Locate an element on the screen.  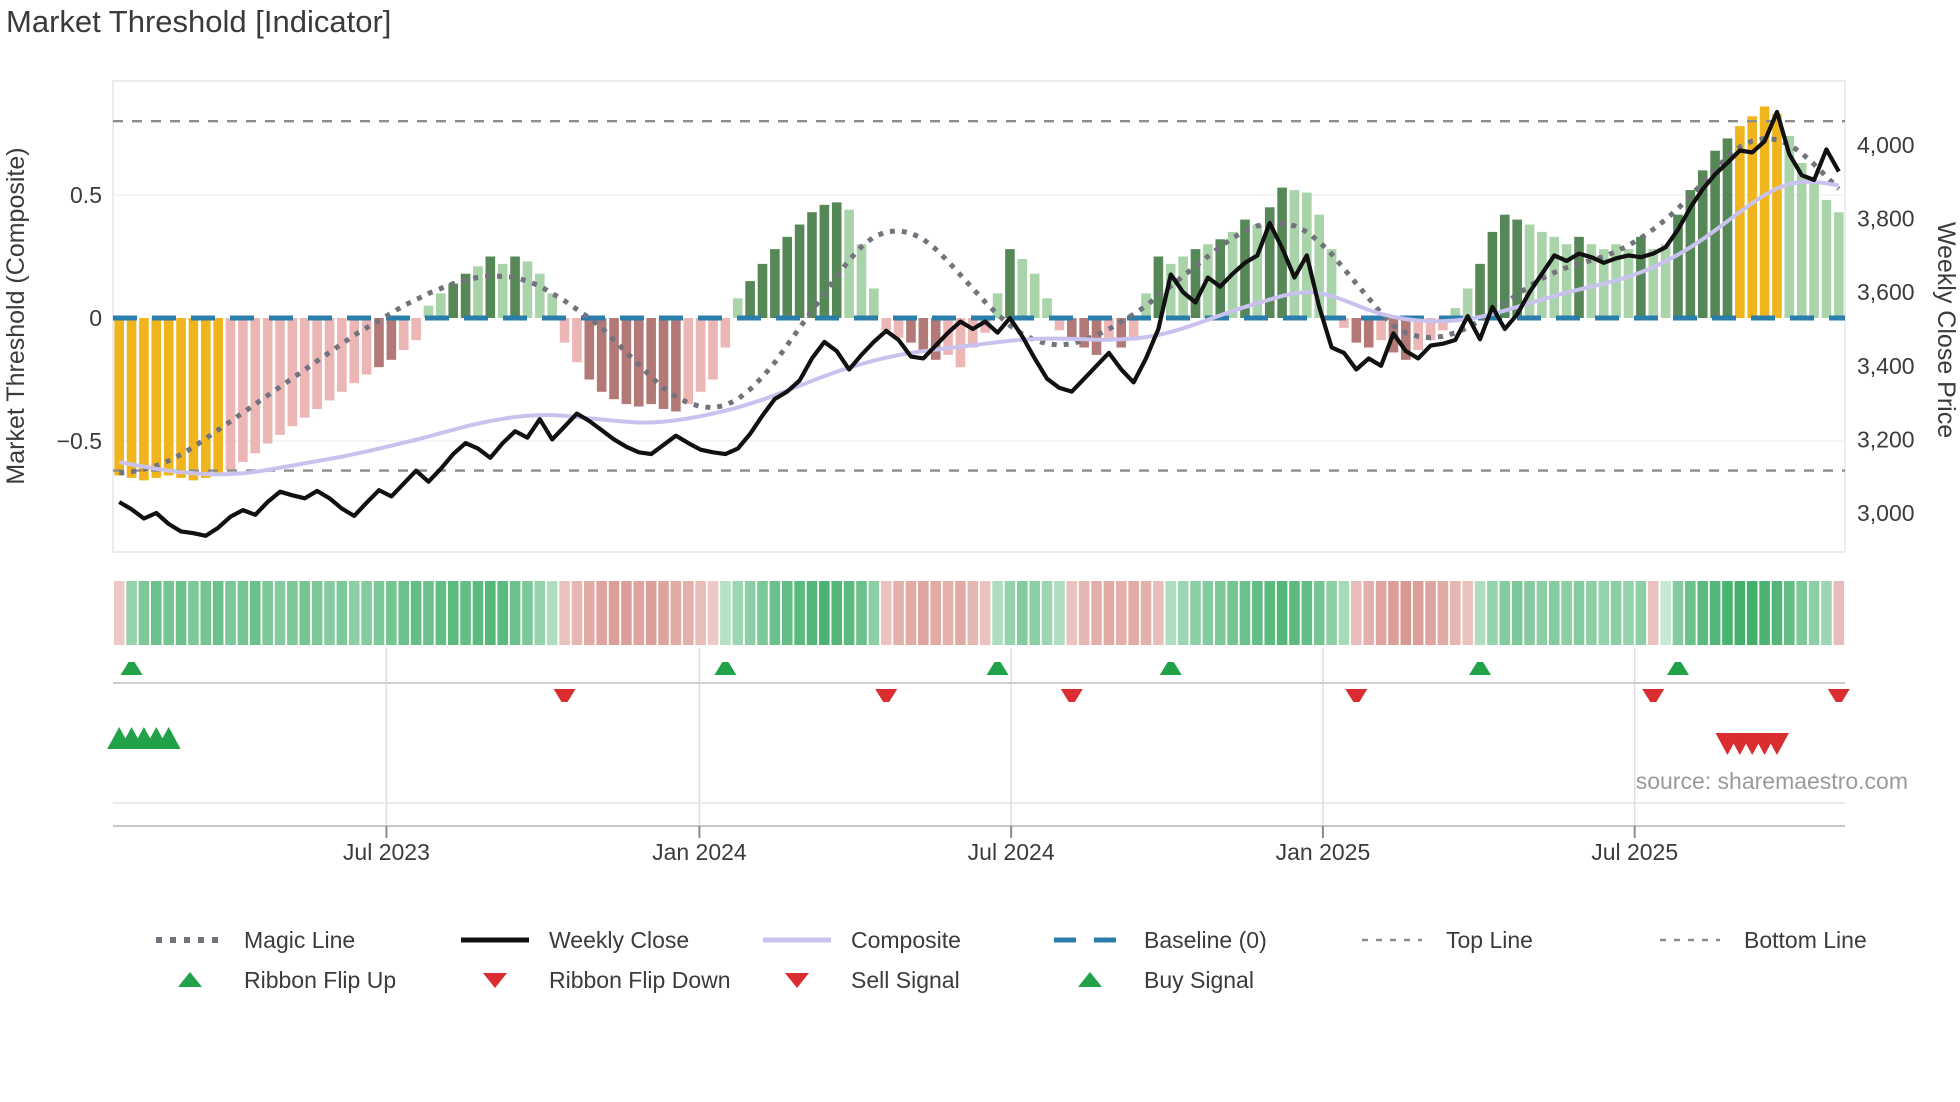
legend-item-bottom-line: Bottom Line is located at coordinates (1758, 940).